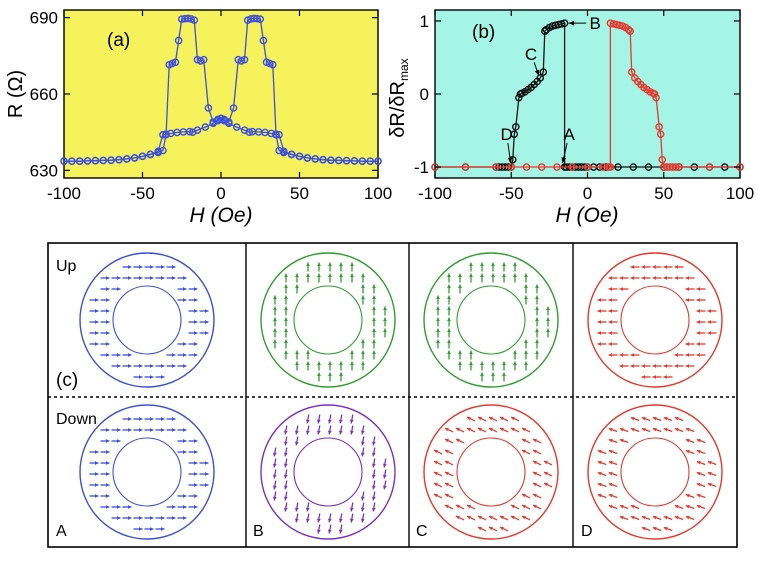  What do you see at coordinates (491, 472) in the screenshot?
I see `domain-cell-down-c` at bounding box center [491, 472].